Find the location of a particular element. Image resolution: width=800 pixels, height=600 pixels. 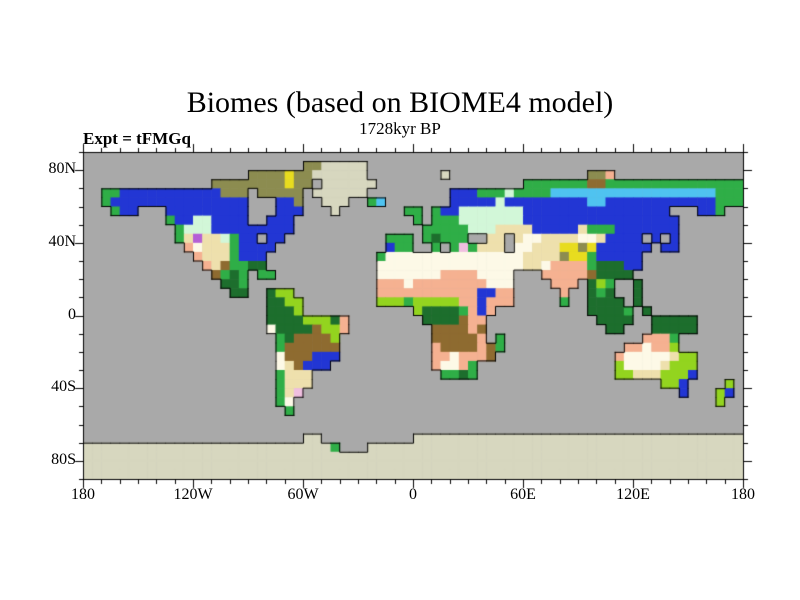

lon-tick-label: 120W is located at coordinates (193, 494).